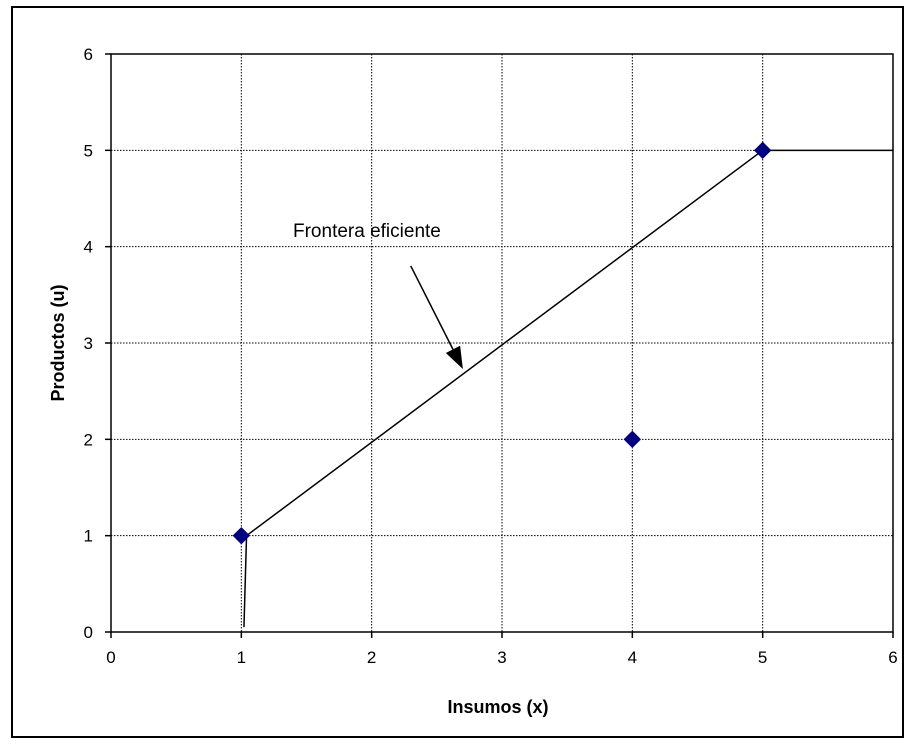 The image size is (911, 745). Describe the element at coordinates (88, 54) in the screenshot. I see `y-tick-label: 6` at that location.